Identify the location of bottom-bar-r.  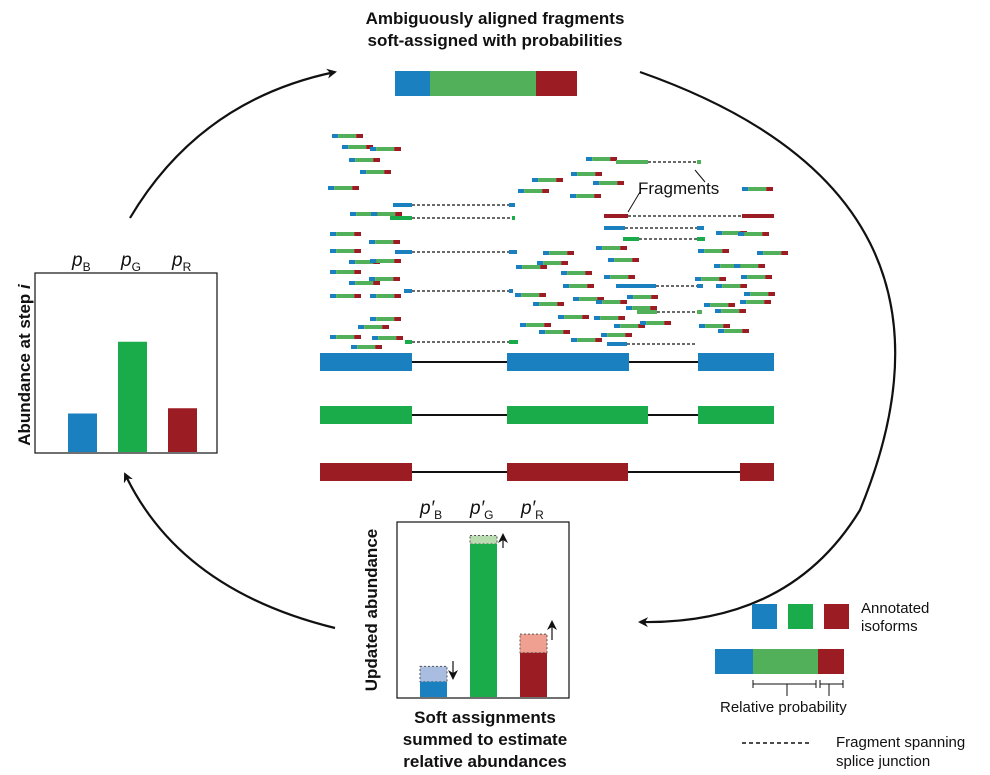
(533, 674).